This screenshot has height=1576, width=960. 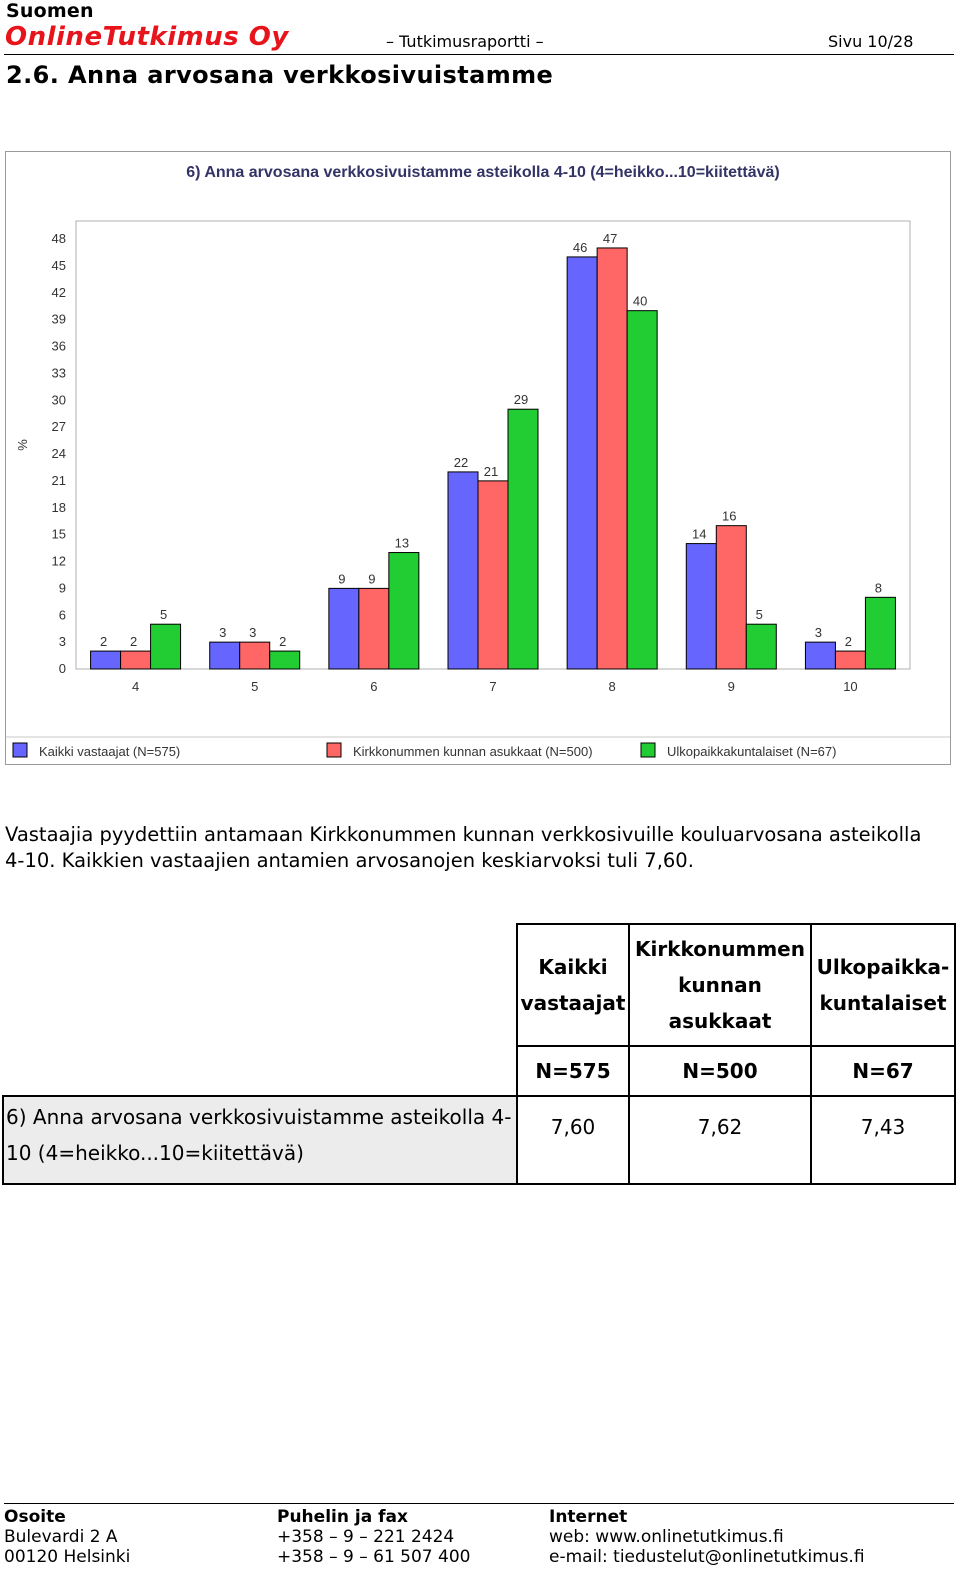 I want to click on column-header-all: Kaikki vastaajat, so click(x=573, y=985).